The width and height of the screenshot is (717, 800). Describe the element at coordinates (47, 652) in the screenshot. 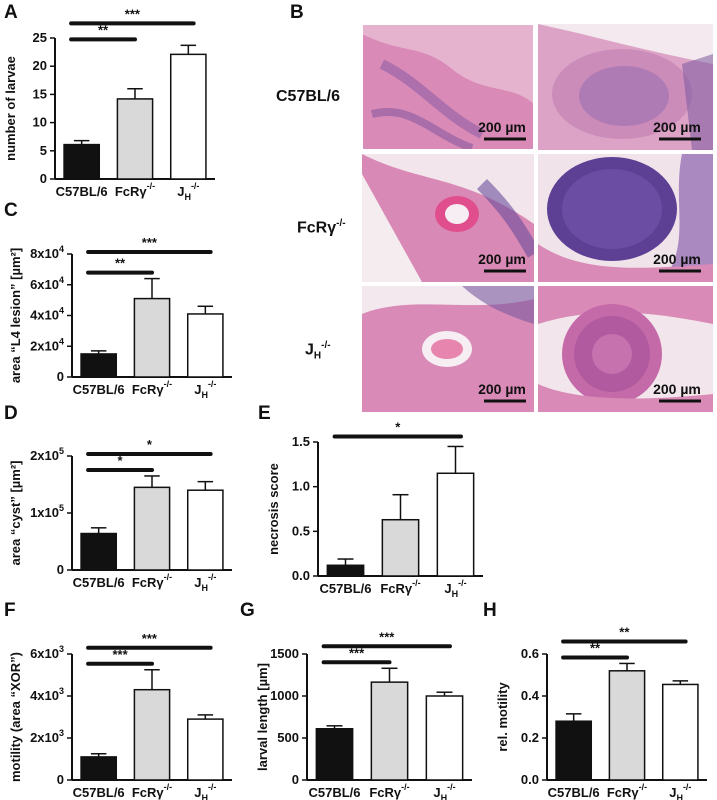

I see `y-tick-label: 6x10³` at that location.